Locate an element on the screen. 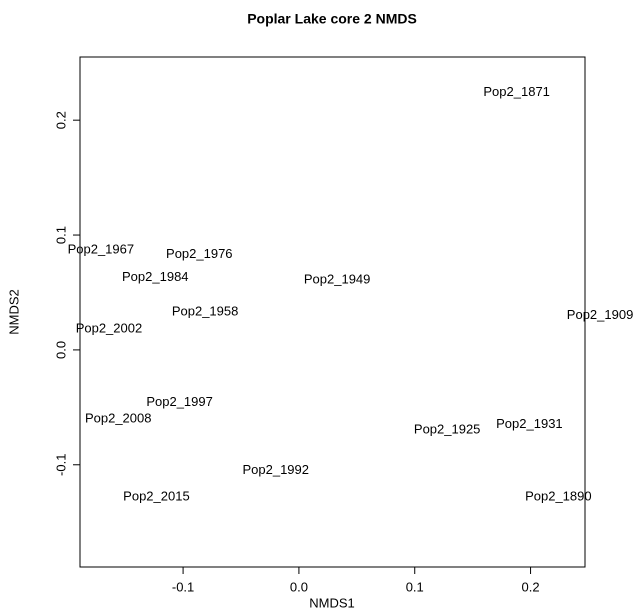 The height and width of the screenshot is (614, 641). point-label: Pop2_1976 is located at coordinates (199, 253).